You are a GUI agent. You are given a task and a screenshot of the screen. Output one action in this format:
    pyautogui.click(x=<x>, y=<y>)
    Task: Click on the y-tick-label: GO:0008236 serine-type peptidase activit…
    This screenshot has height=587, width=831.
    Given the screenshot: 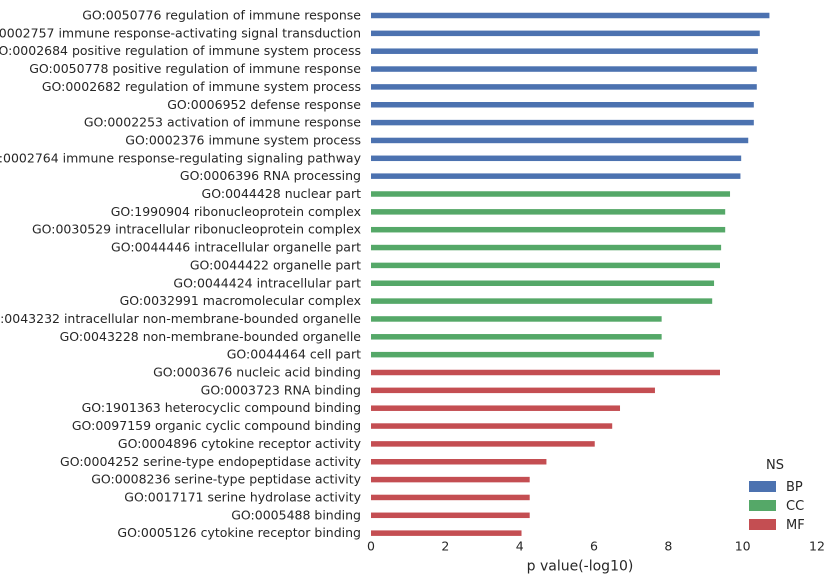 What is the action you would take?
    pyautogui.click(x=226, y=479)
    